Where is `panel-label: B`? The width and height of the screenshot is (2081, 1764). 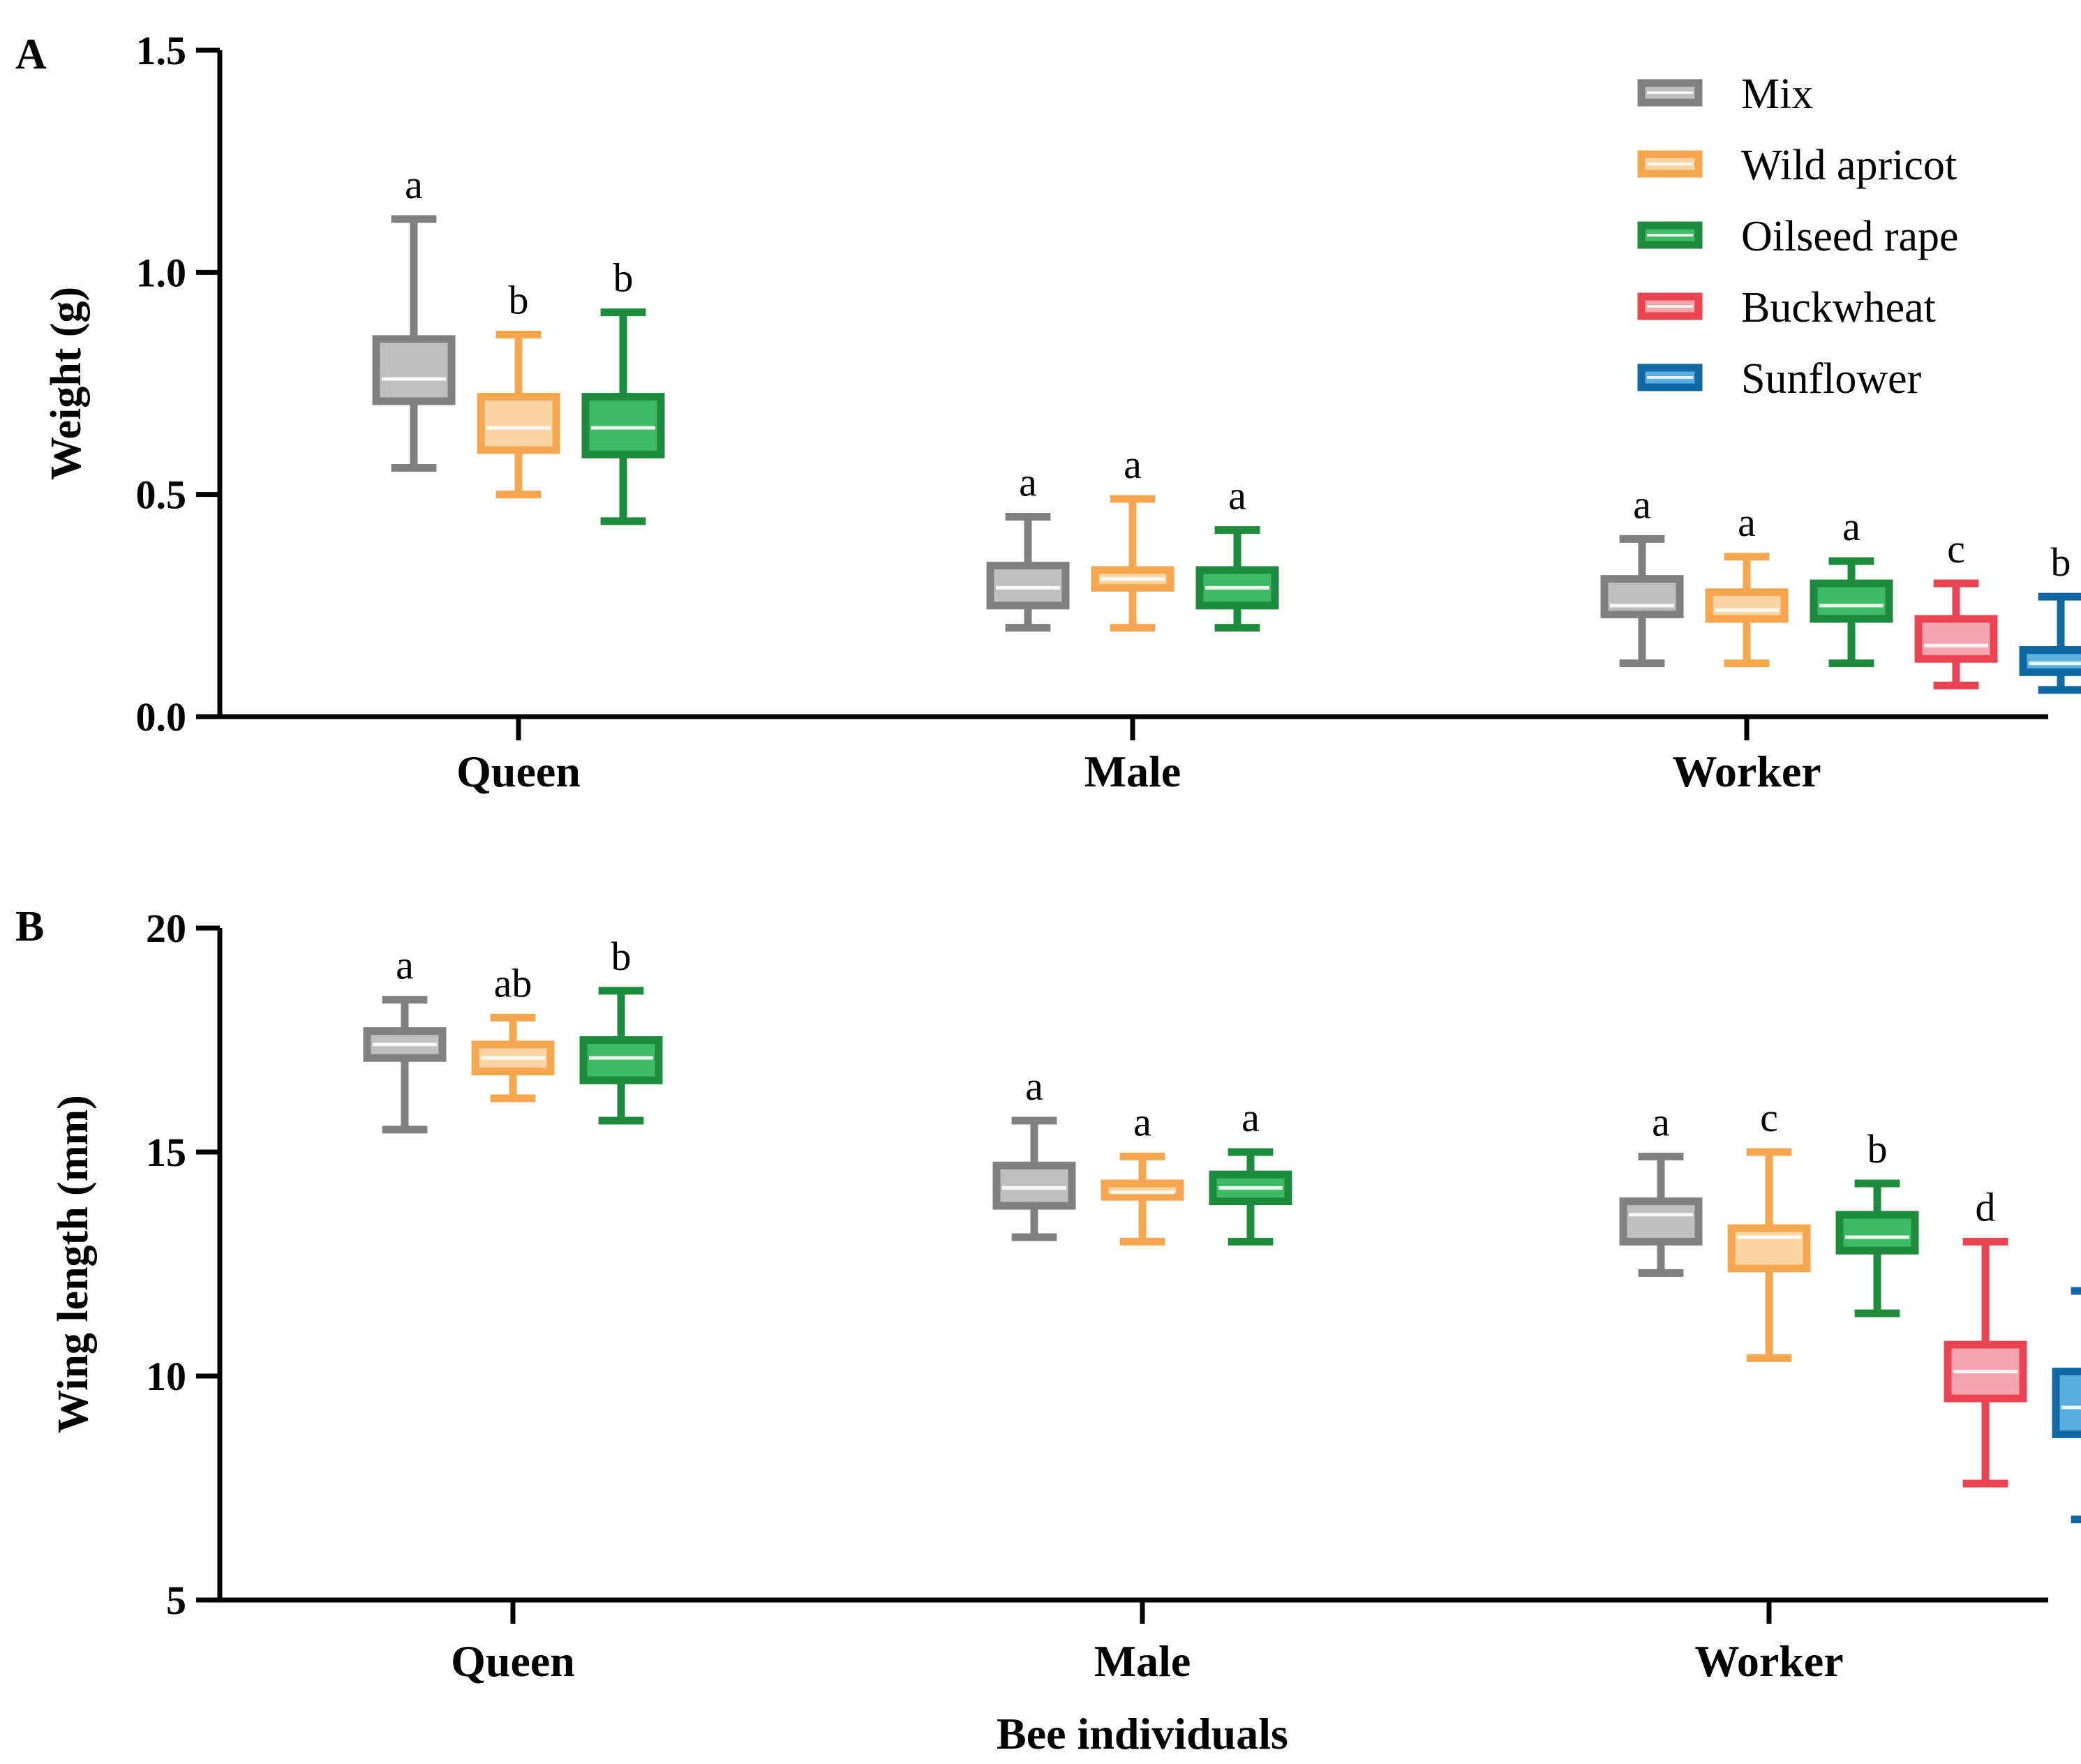
panel-label: B is located at coordinates (29, 927).